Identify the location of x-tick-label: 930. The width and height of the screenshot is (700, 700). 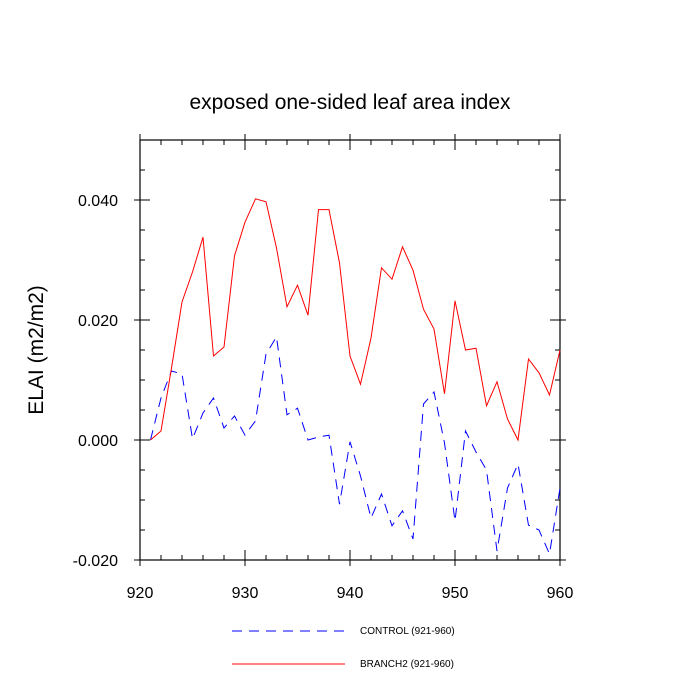
(245, 593).